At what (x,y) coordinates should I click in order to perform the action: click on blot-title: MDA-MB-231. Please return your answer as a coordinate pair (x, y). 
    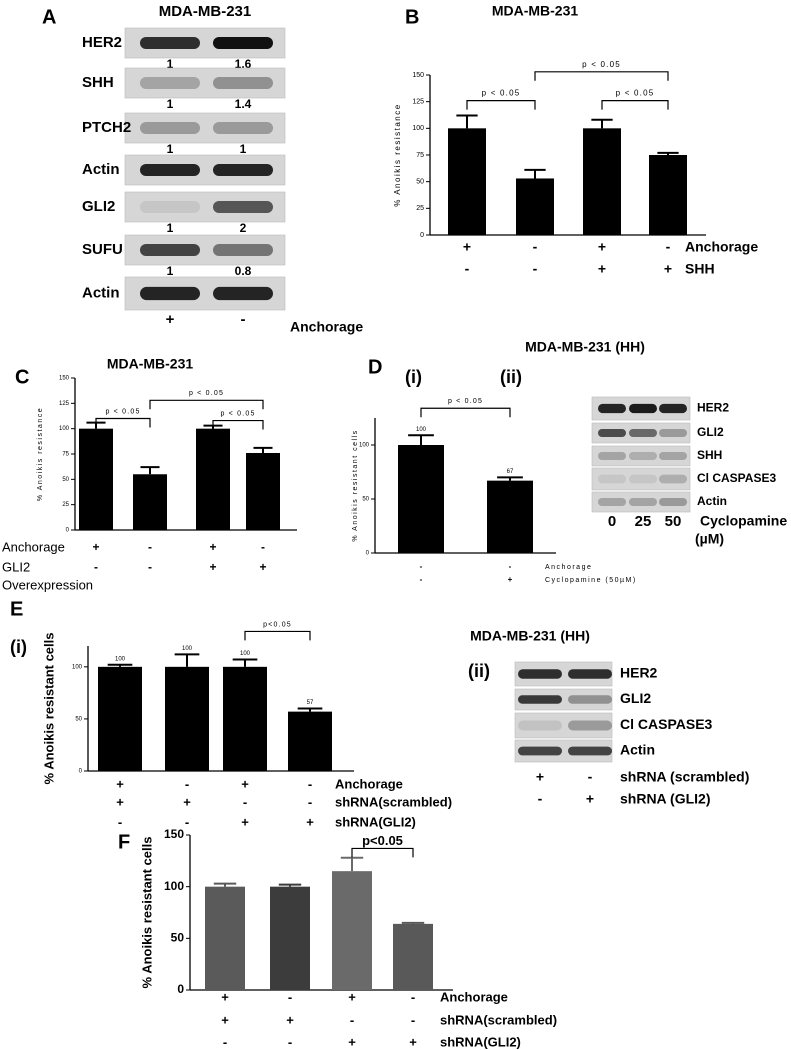
    Looking at the image, I should click on (205, 11).